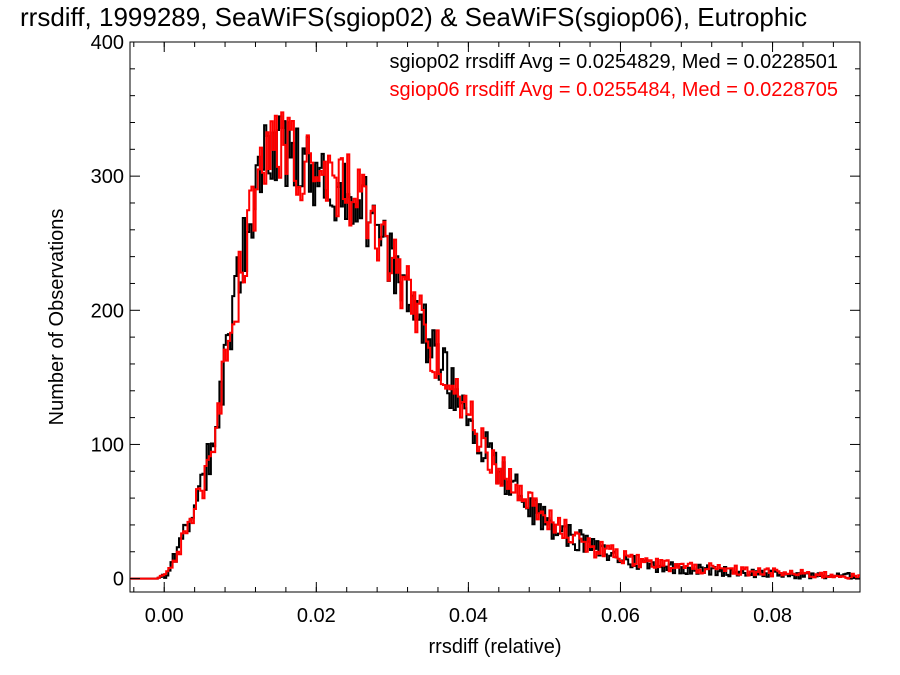 The width and height of the screenshot is (900, 675). I want to click on x-tick-label: 0.08, so click(772, 616).